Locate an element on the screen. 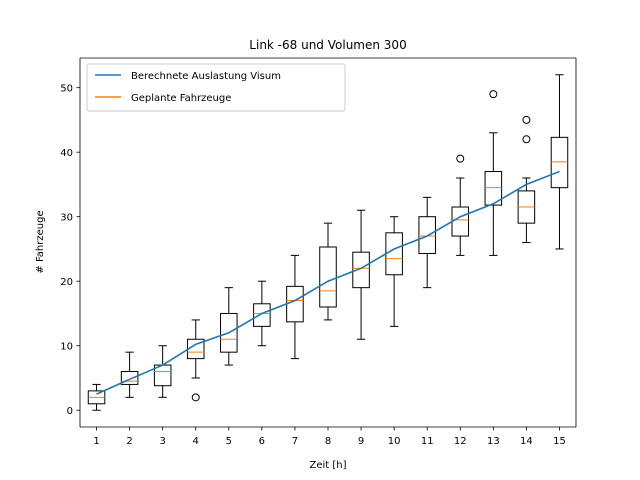  x-tick-label: 8 is located at coordinates (328, 441).